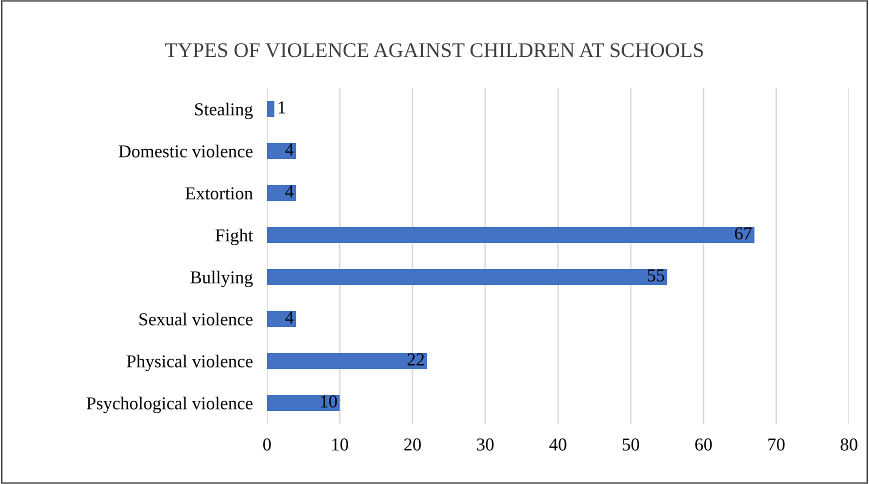 The width and height of the screenshot is (869, 484). What do you see at coordinates (224, 111) in the screenshot?
I see `y-tick-label: Stealing` at bounding box center [224, 111].